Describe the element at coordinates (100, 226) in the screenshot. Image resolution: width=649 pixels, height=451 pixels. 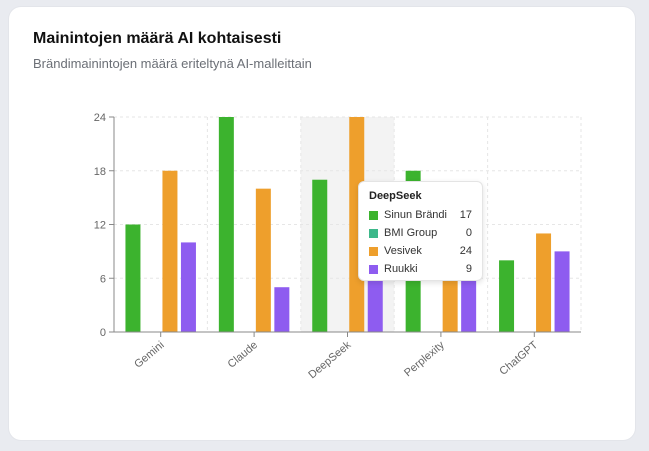
I see `y-tick-label: 12` at that location.